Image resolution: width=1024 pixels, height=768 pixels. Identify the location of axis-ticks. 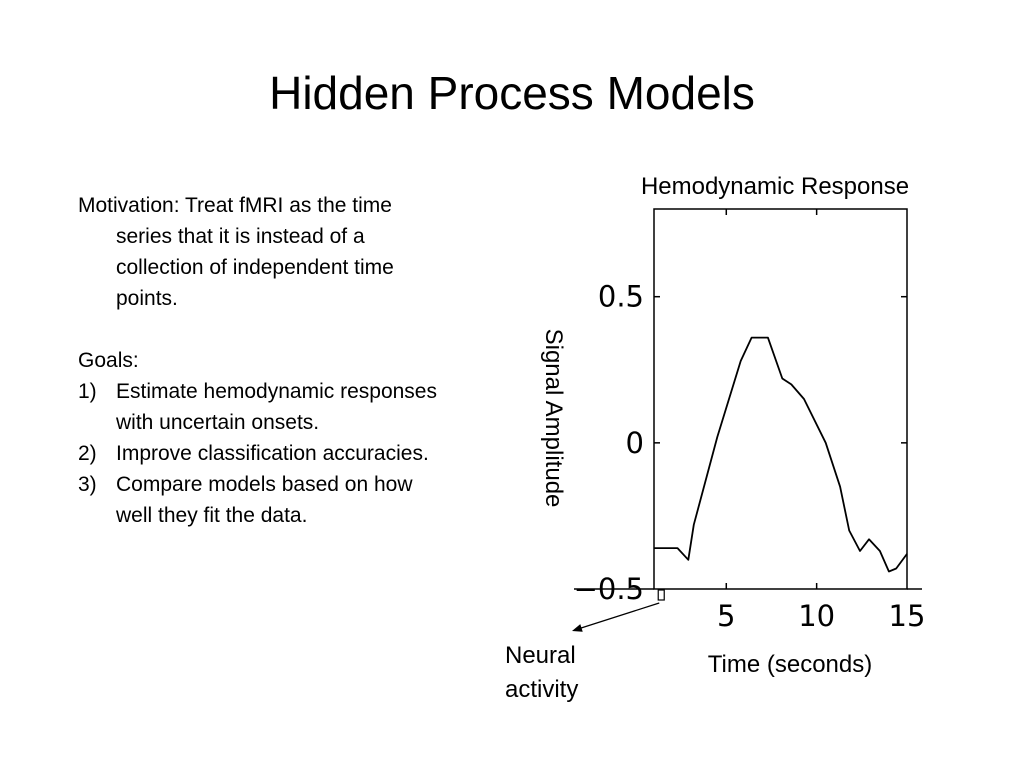
(780, 399).